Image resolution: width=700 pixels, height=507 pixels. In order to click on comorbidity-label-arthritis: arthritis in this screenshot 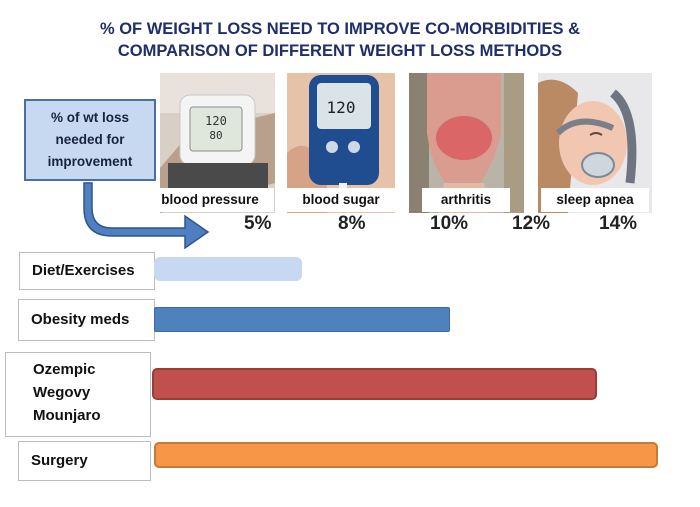, I will do `click(466, 200)`.